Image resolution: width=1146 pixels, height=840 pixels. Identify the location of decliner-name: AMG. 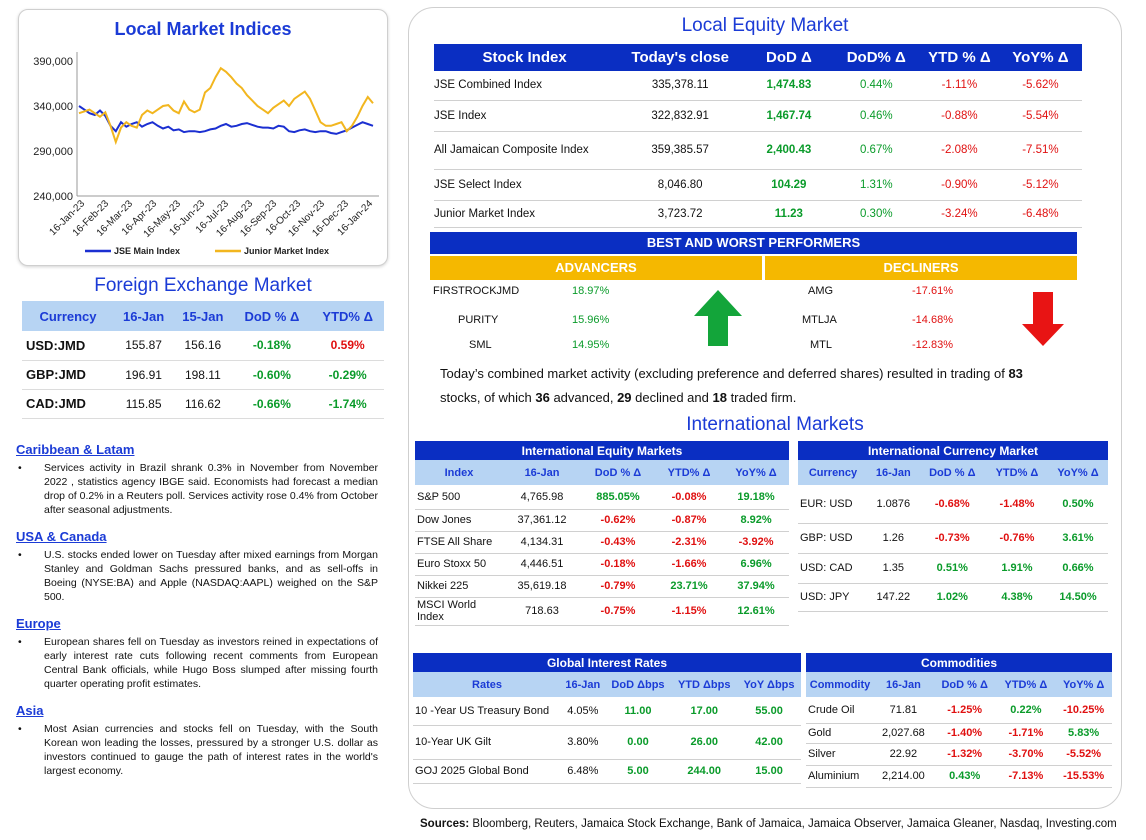
(821, 291).